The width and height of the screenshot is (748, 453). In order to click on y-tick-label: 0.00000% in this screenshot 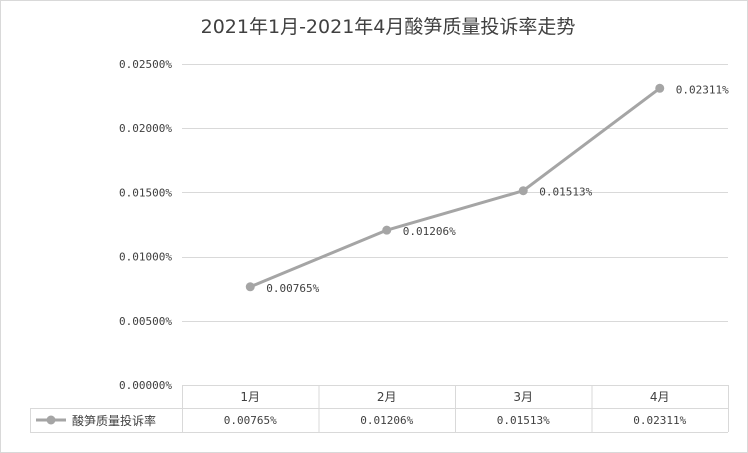, I will do `click(145, 385)`.